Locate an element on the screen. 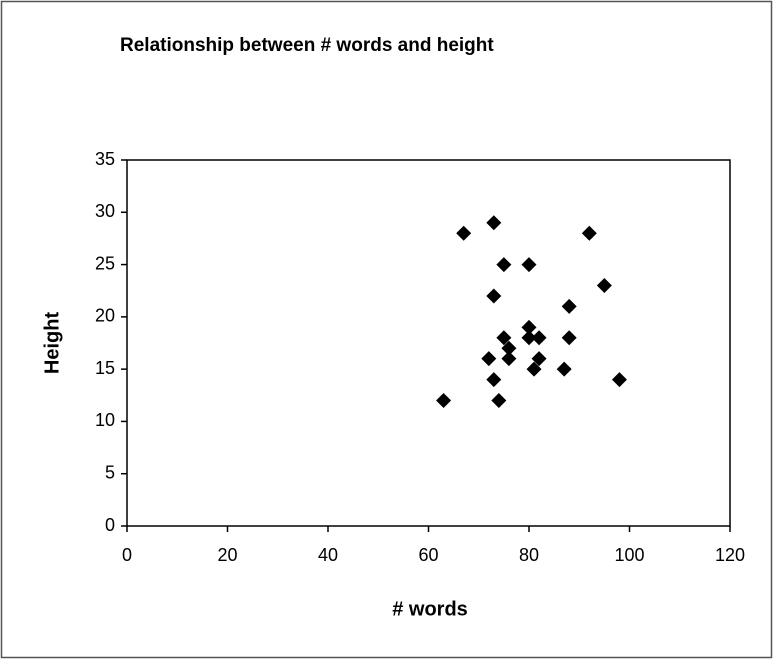  x-tick-label: 0 is located at coordinates (127, 555).